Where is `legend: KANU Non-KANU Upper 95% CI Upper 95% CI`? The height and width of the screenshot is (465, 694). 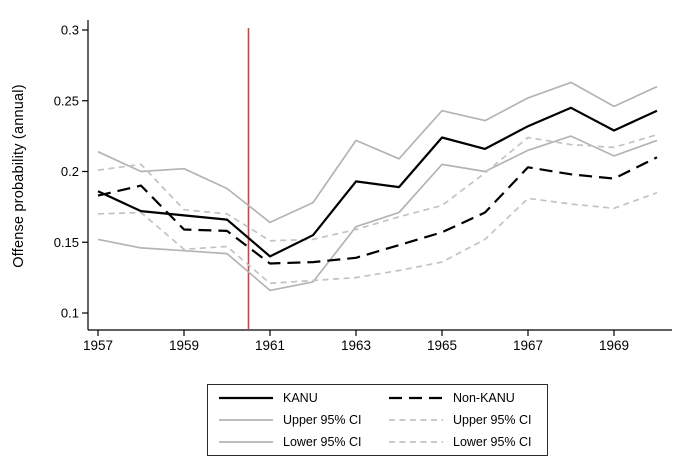
legend: KANU Non-KANU Upper 95% CI Upper 95% CI is located at coordinates (377, 420).